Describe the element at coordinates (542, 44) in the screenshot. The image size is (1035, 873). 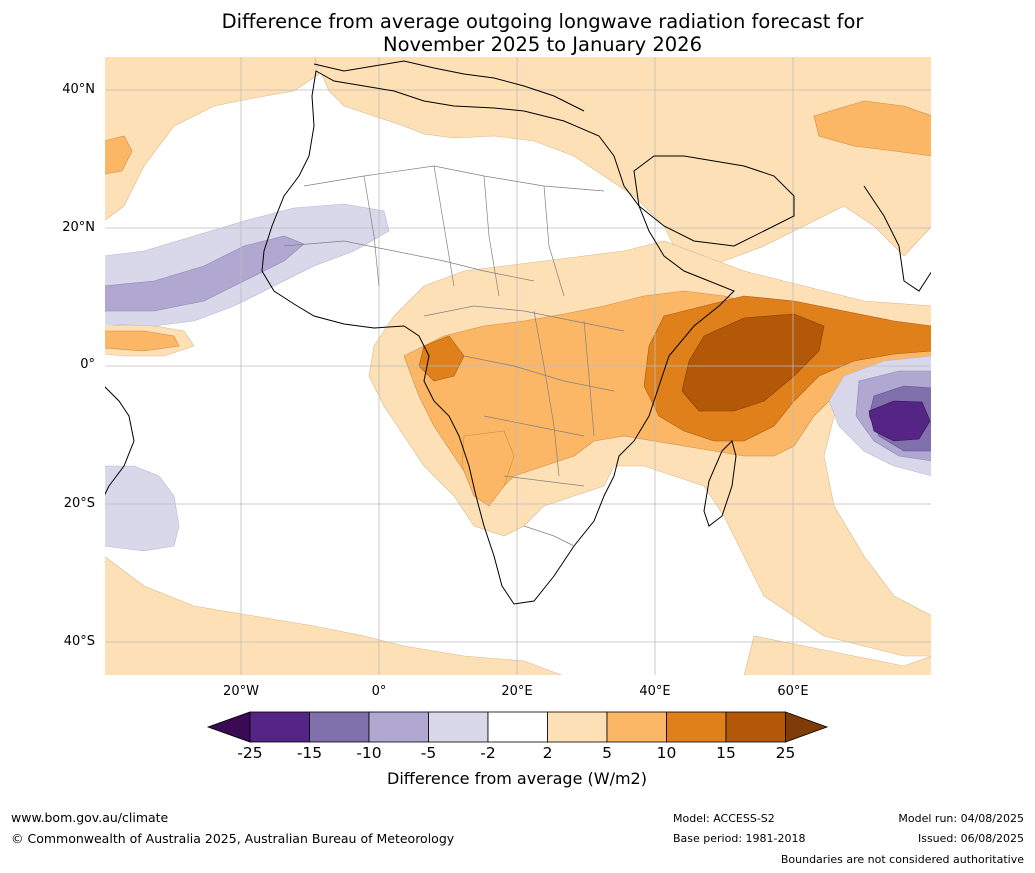
I see `title-line-2: November 2025 to January 2026` at that location.